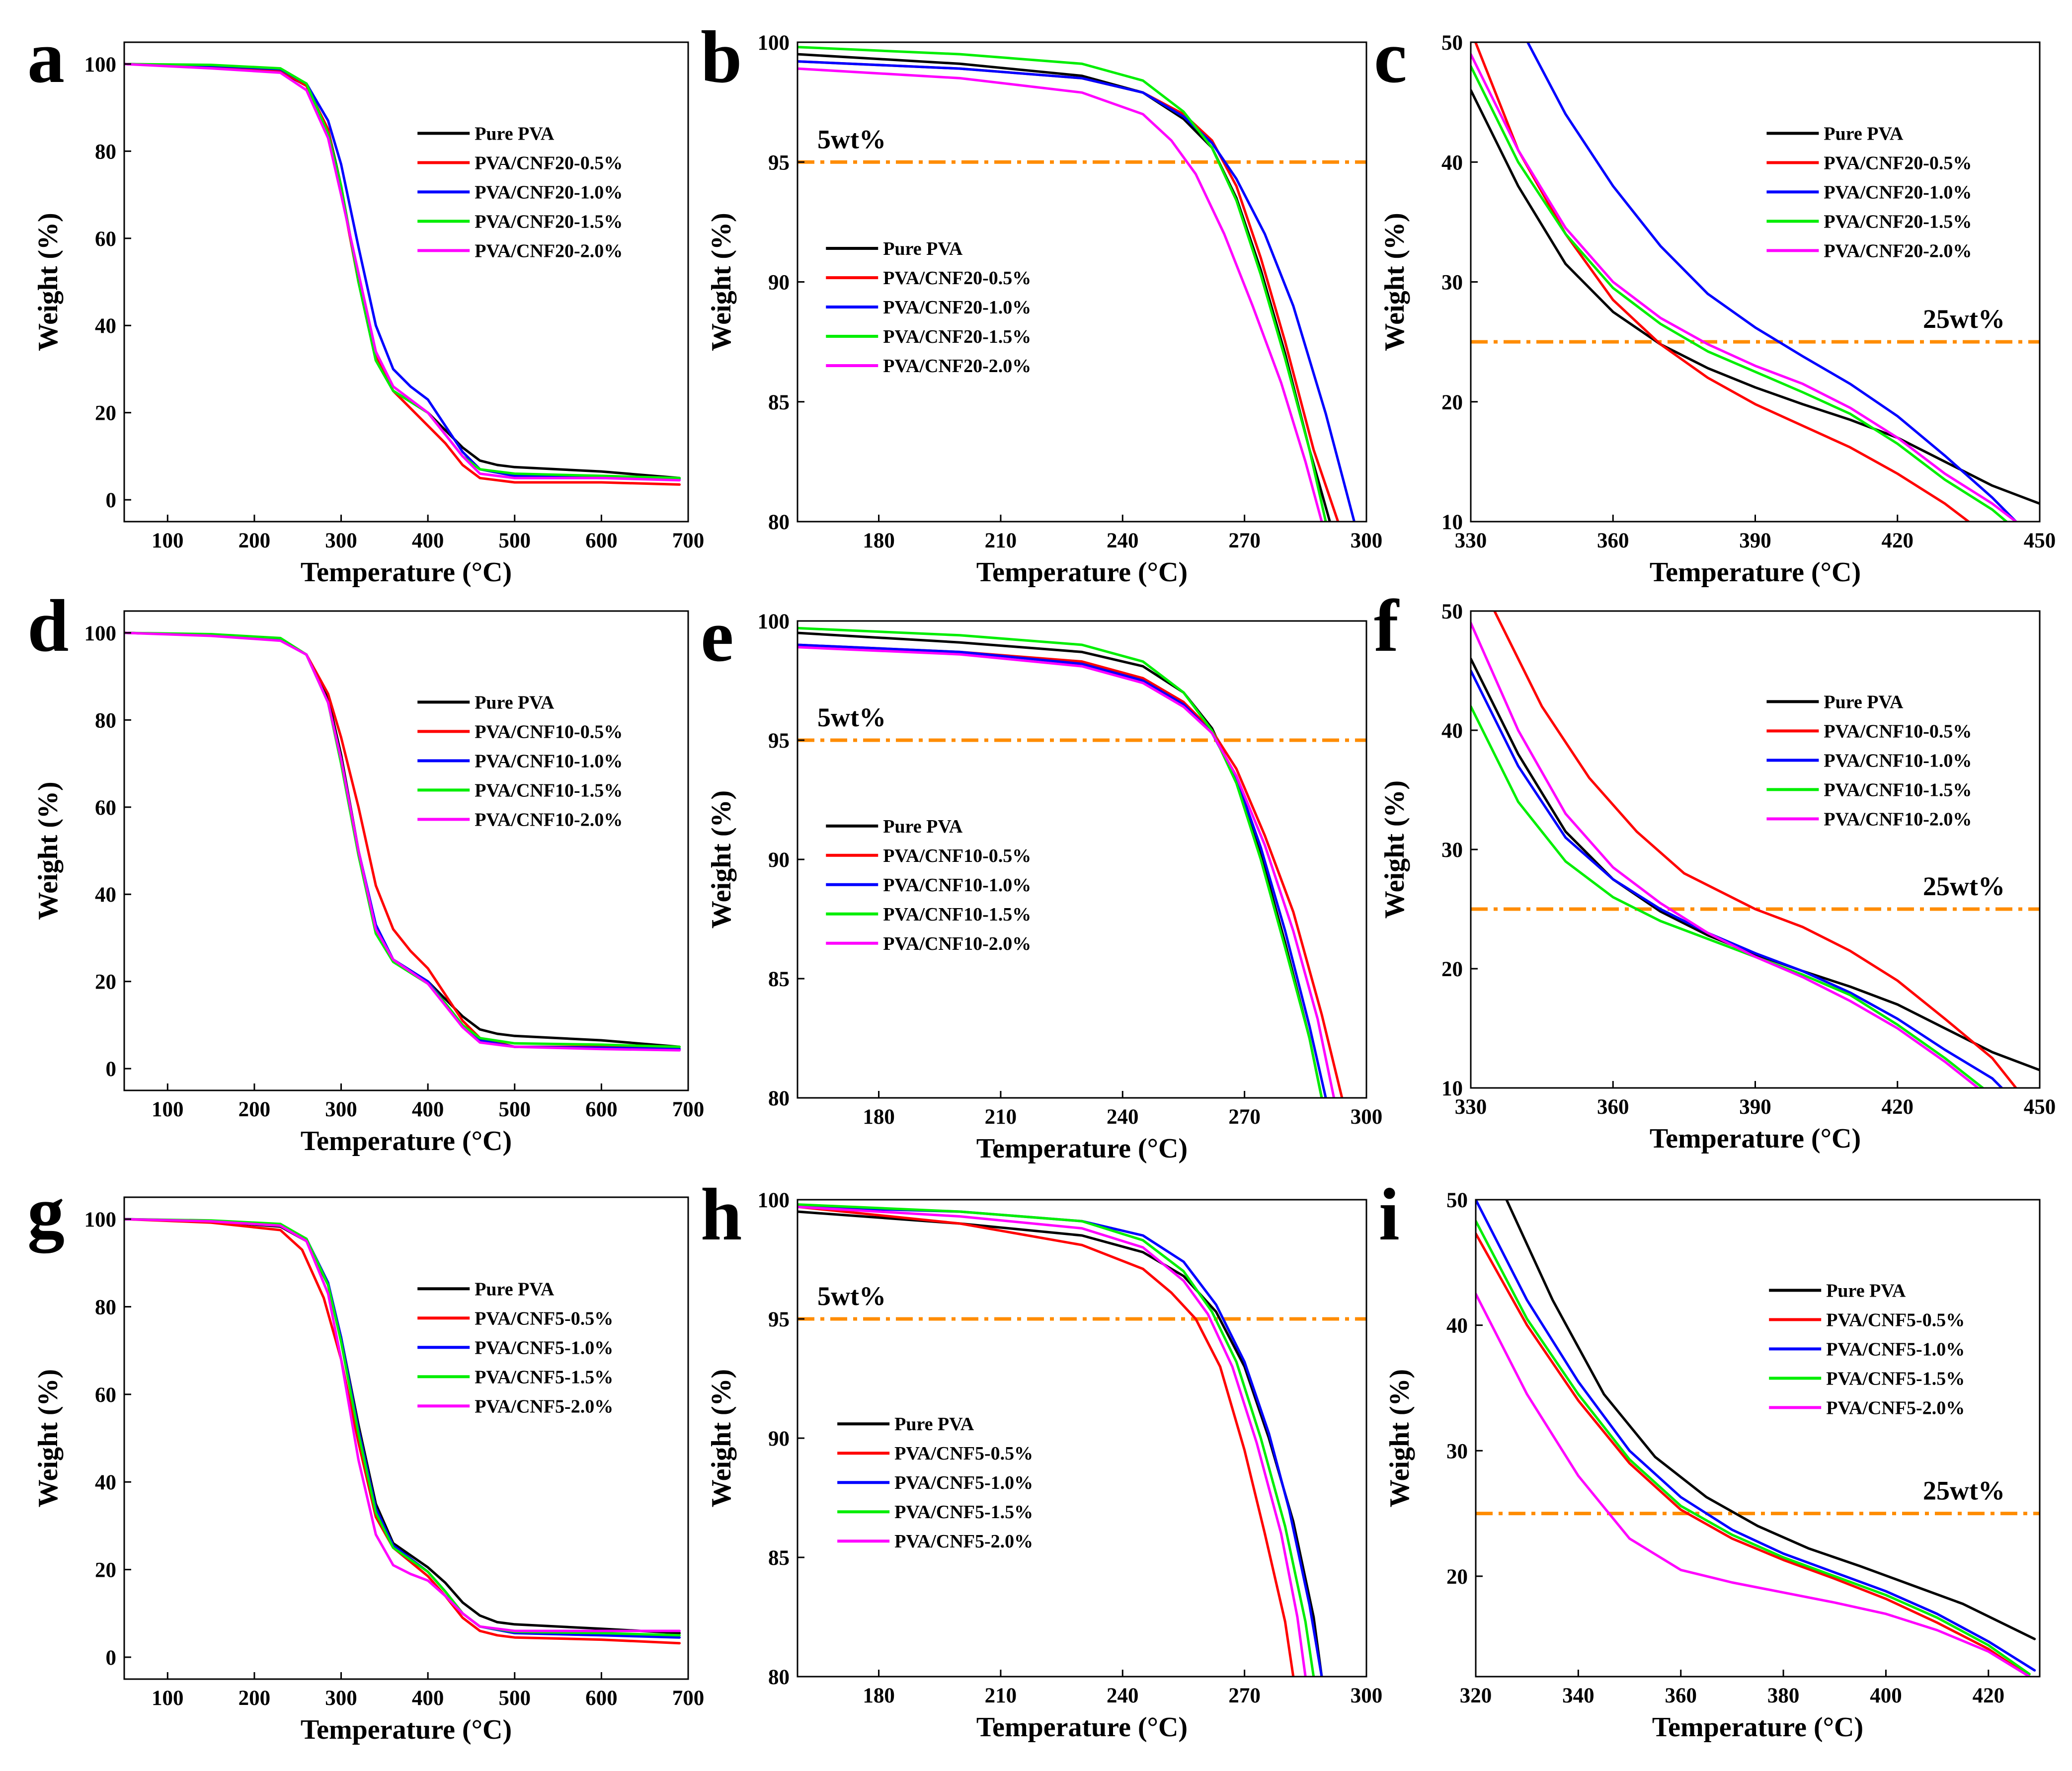  What do you see at coordinates (1964, 1491) in the screenshot?
I see `reference-label-i: 25wt%` at bounding box center [1964, 1491].